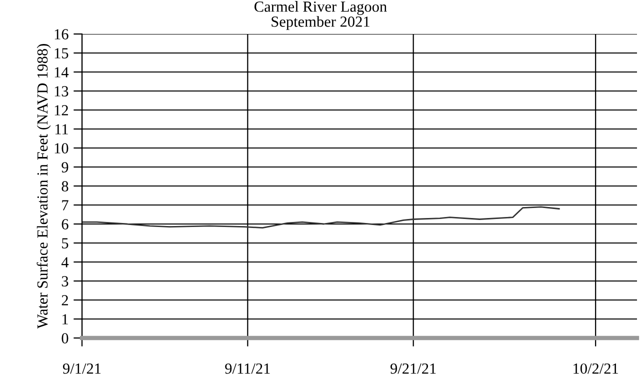 The height and width of the screenshot is (387, 641). What do you see at coordinates (61, 53) in the screenshot?
I see `y-tick-label: 15` at bounding box center [61, 53].